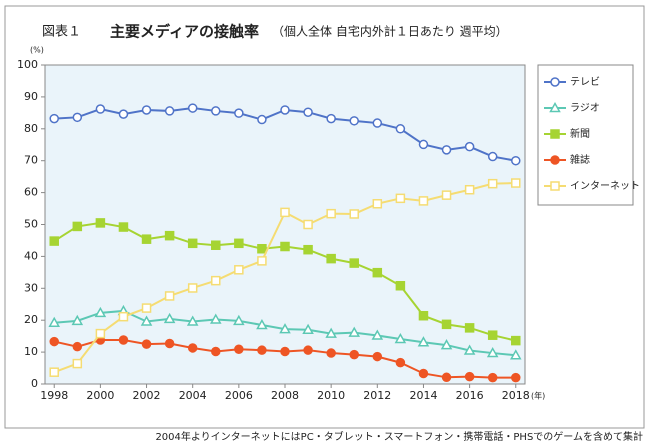 The image size is (650, 444). What do you see at coordinates (470, 395) in the screenshot?
I see `x-tick-label: 2016` at bounding box center [470, 395].